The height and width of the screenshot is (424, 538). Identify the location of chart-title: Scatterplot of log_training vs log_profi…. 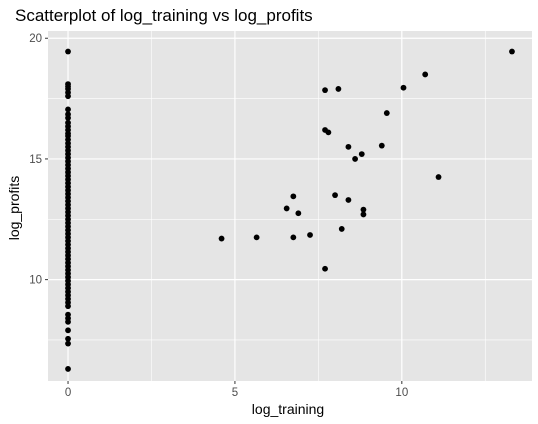
(164, 15).